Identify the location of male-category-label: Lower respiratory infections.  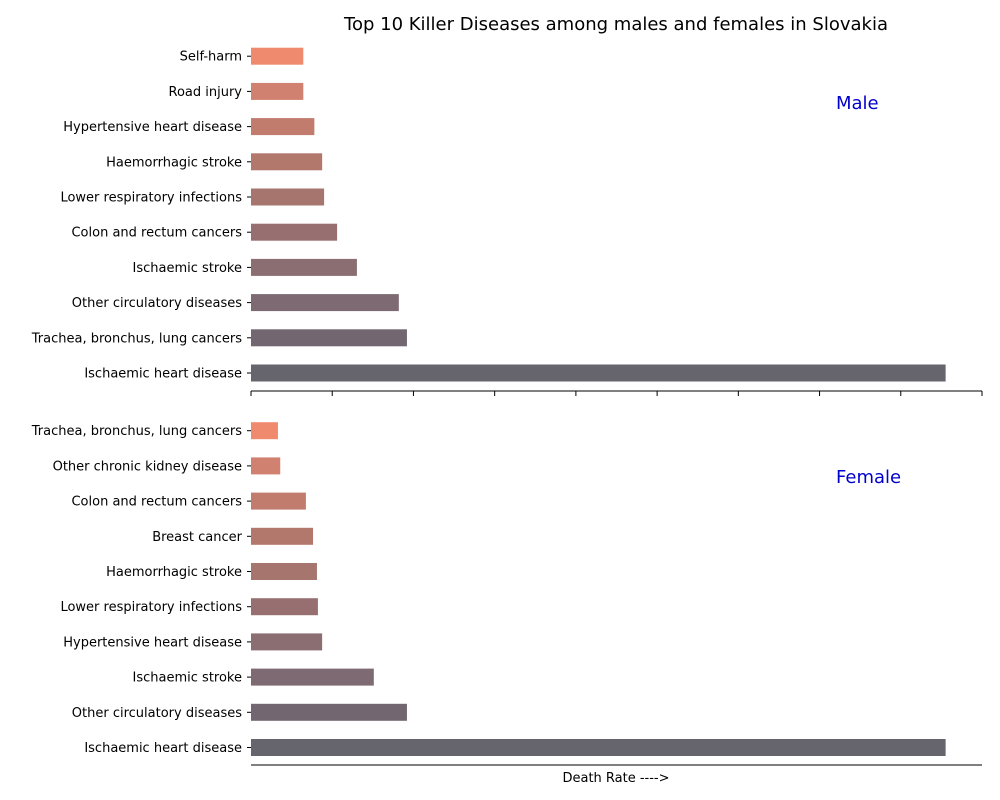
(151, 198).